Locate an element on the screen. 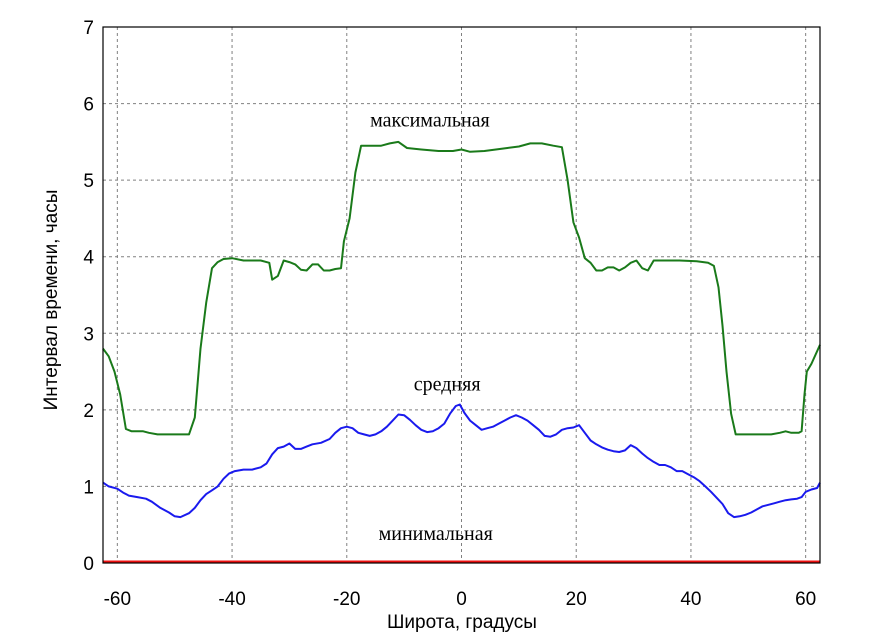  x-tick-label: 40 is located at coordinates (690, 599).